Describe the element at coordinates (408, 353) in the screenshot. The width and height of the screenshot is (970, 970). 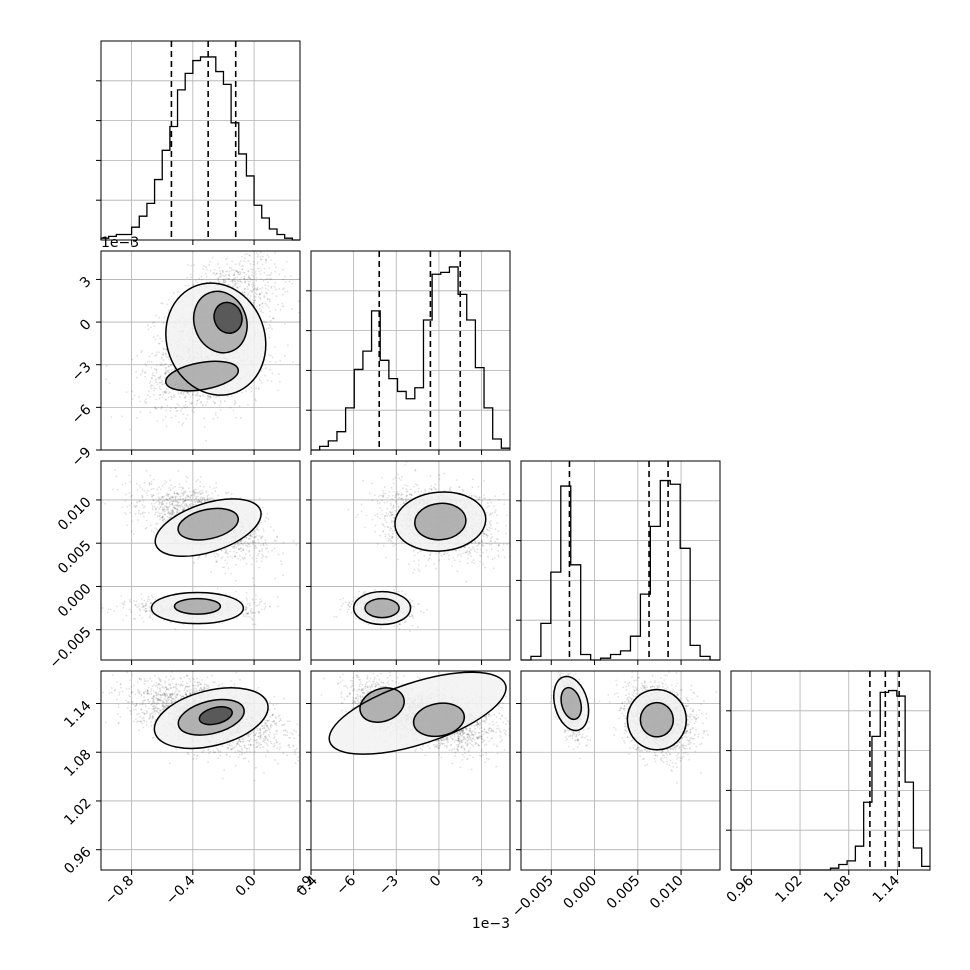
I see `grid-lines` at that location.